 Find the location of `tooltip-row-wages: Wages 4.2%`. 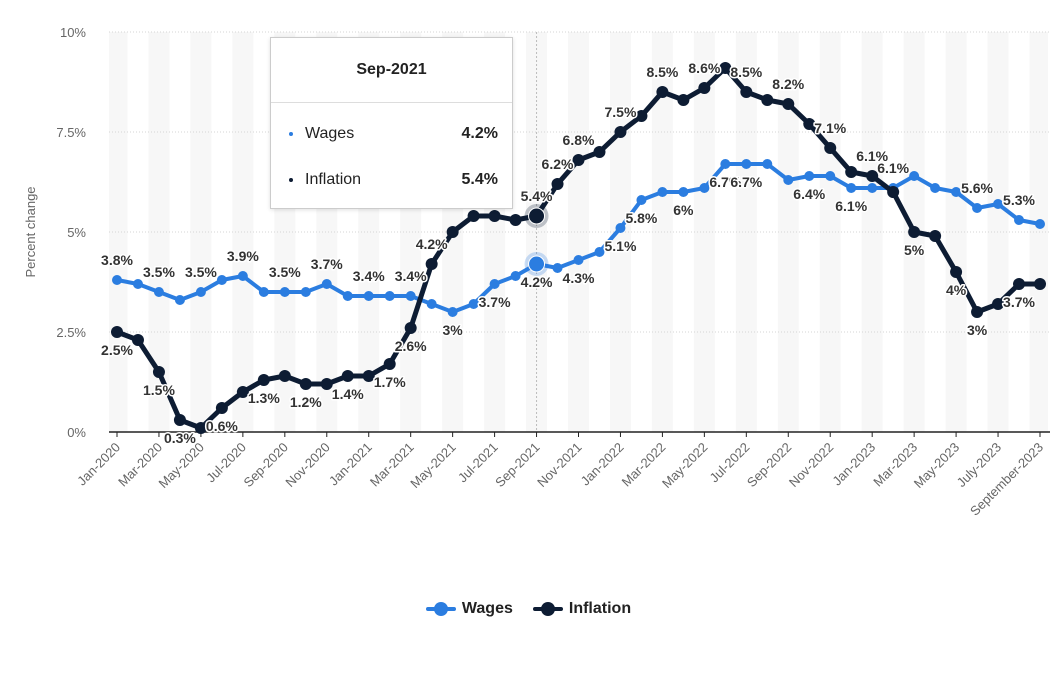

tooltip-row-wages: Wages 4.2% is located at coordinates (391, 134).